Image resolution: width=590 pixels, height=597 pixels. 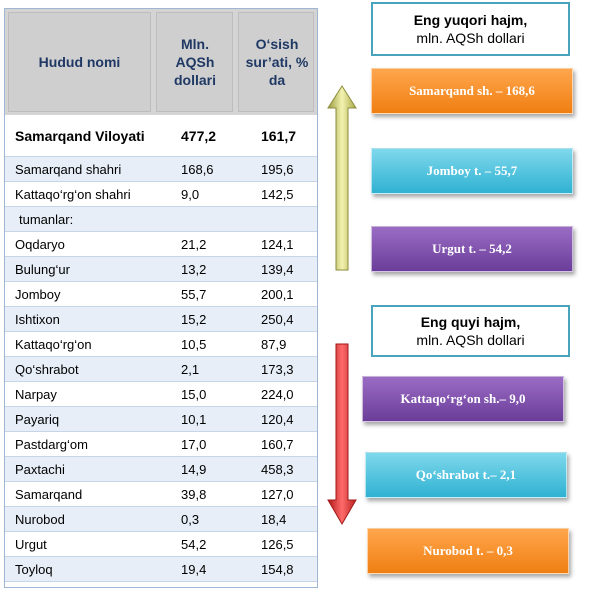 I want to click on region-name-cell: Narpay, so click(x=36, y=394).